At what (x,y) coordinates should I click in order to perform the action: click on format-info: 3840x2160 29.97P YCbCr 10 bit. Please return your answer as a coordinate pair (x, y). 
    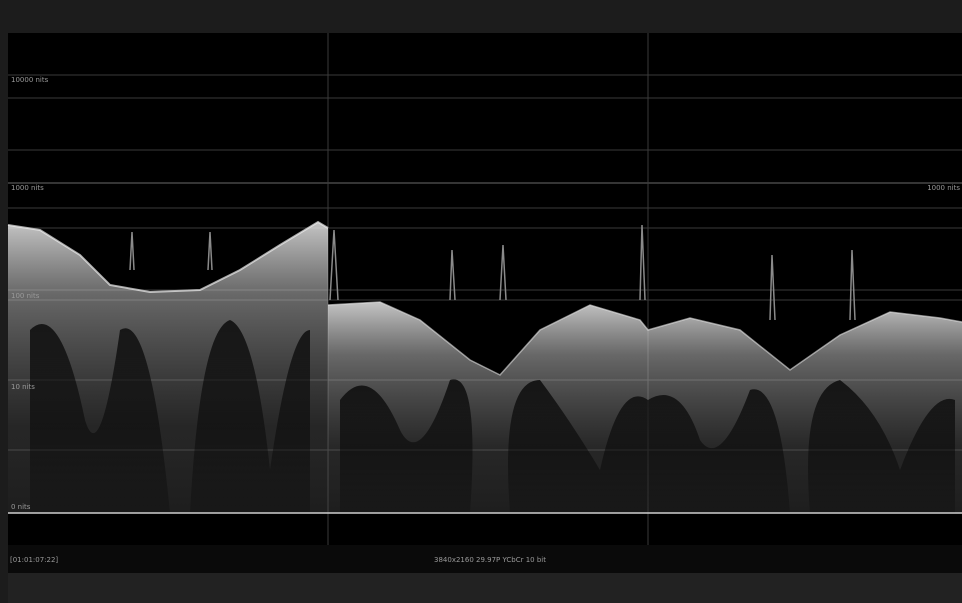
    Looking at the image, I should click on (490, 560).